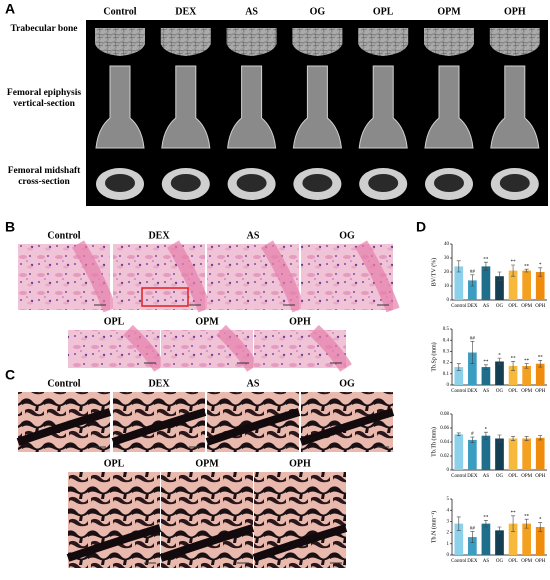  What do you see at coordinates (500, 391) in the screenshot?
I see `x-tick-label: OG` at bounding box center [500, 391].